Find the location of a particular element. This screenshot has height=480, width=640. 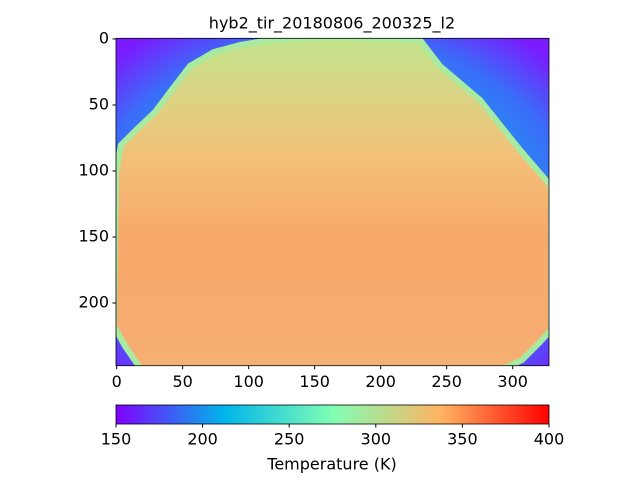

x-tick-label: 300 is located at coordinates (512, 381).